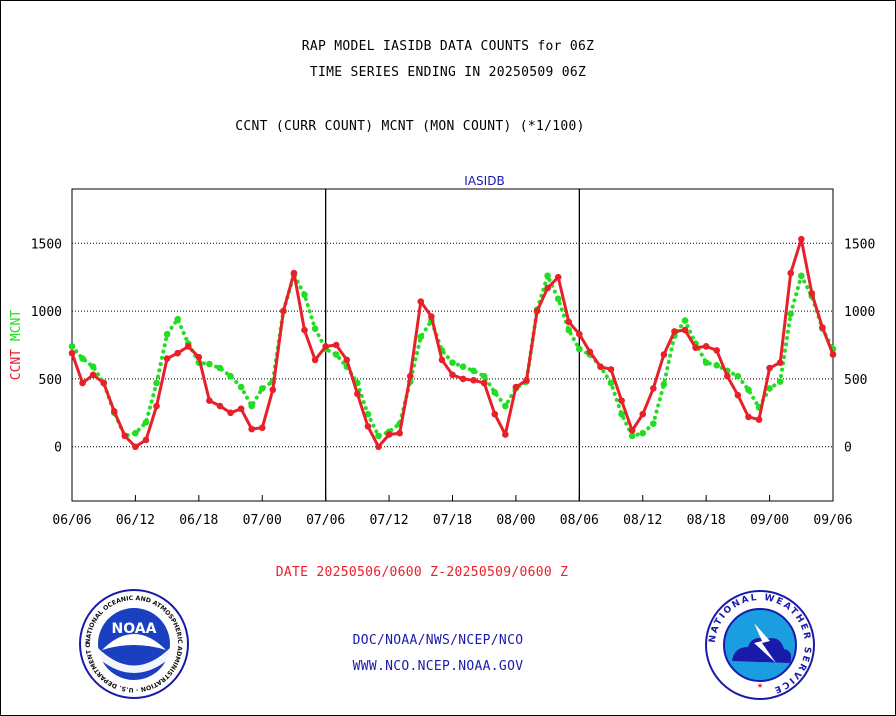 This screenshot has height=716, width=896. Describe the element at coordinates (71, 520) in the screenshot. I see `x-tick-label: 06/06` at that location.